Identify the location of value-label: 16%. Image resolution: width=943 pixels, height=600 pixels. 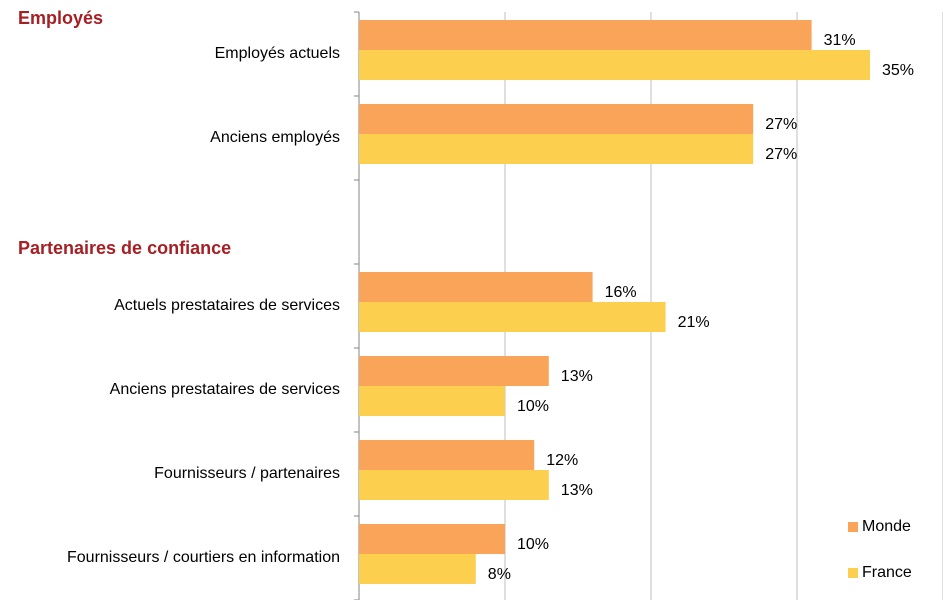
(621, 292).